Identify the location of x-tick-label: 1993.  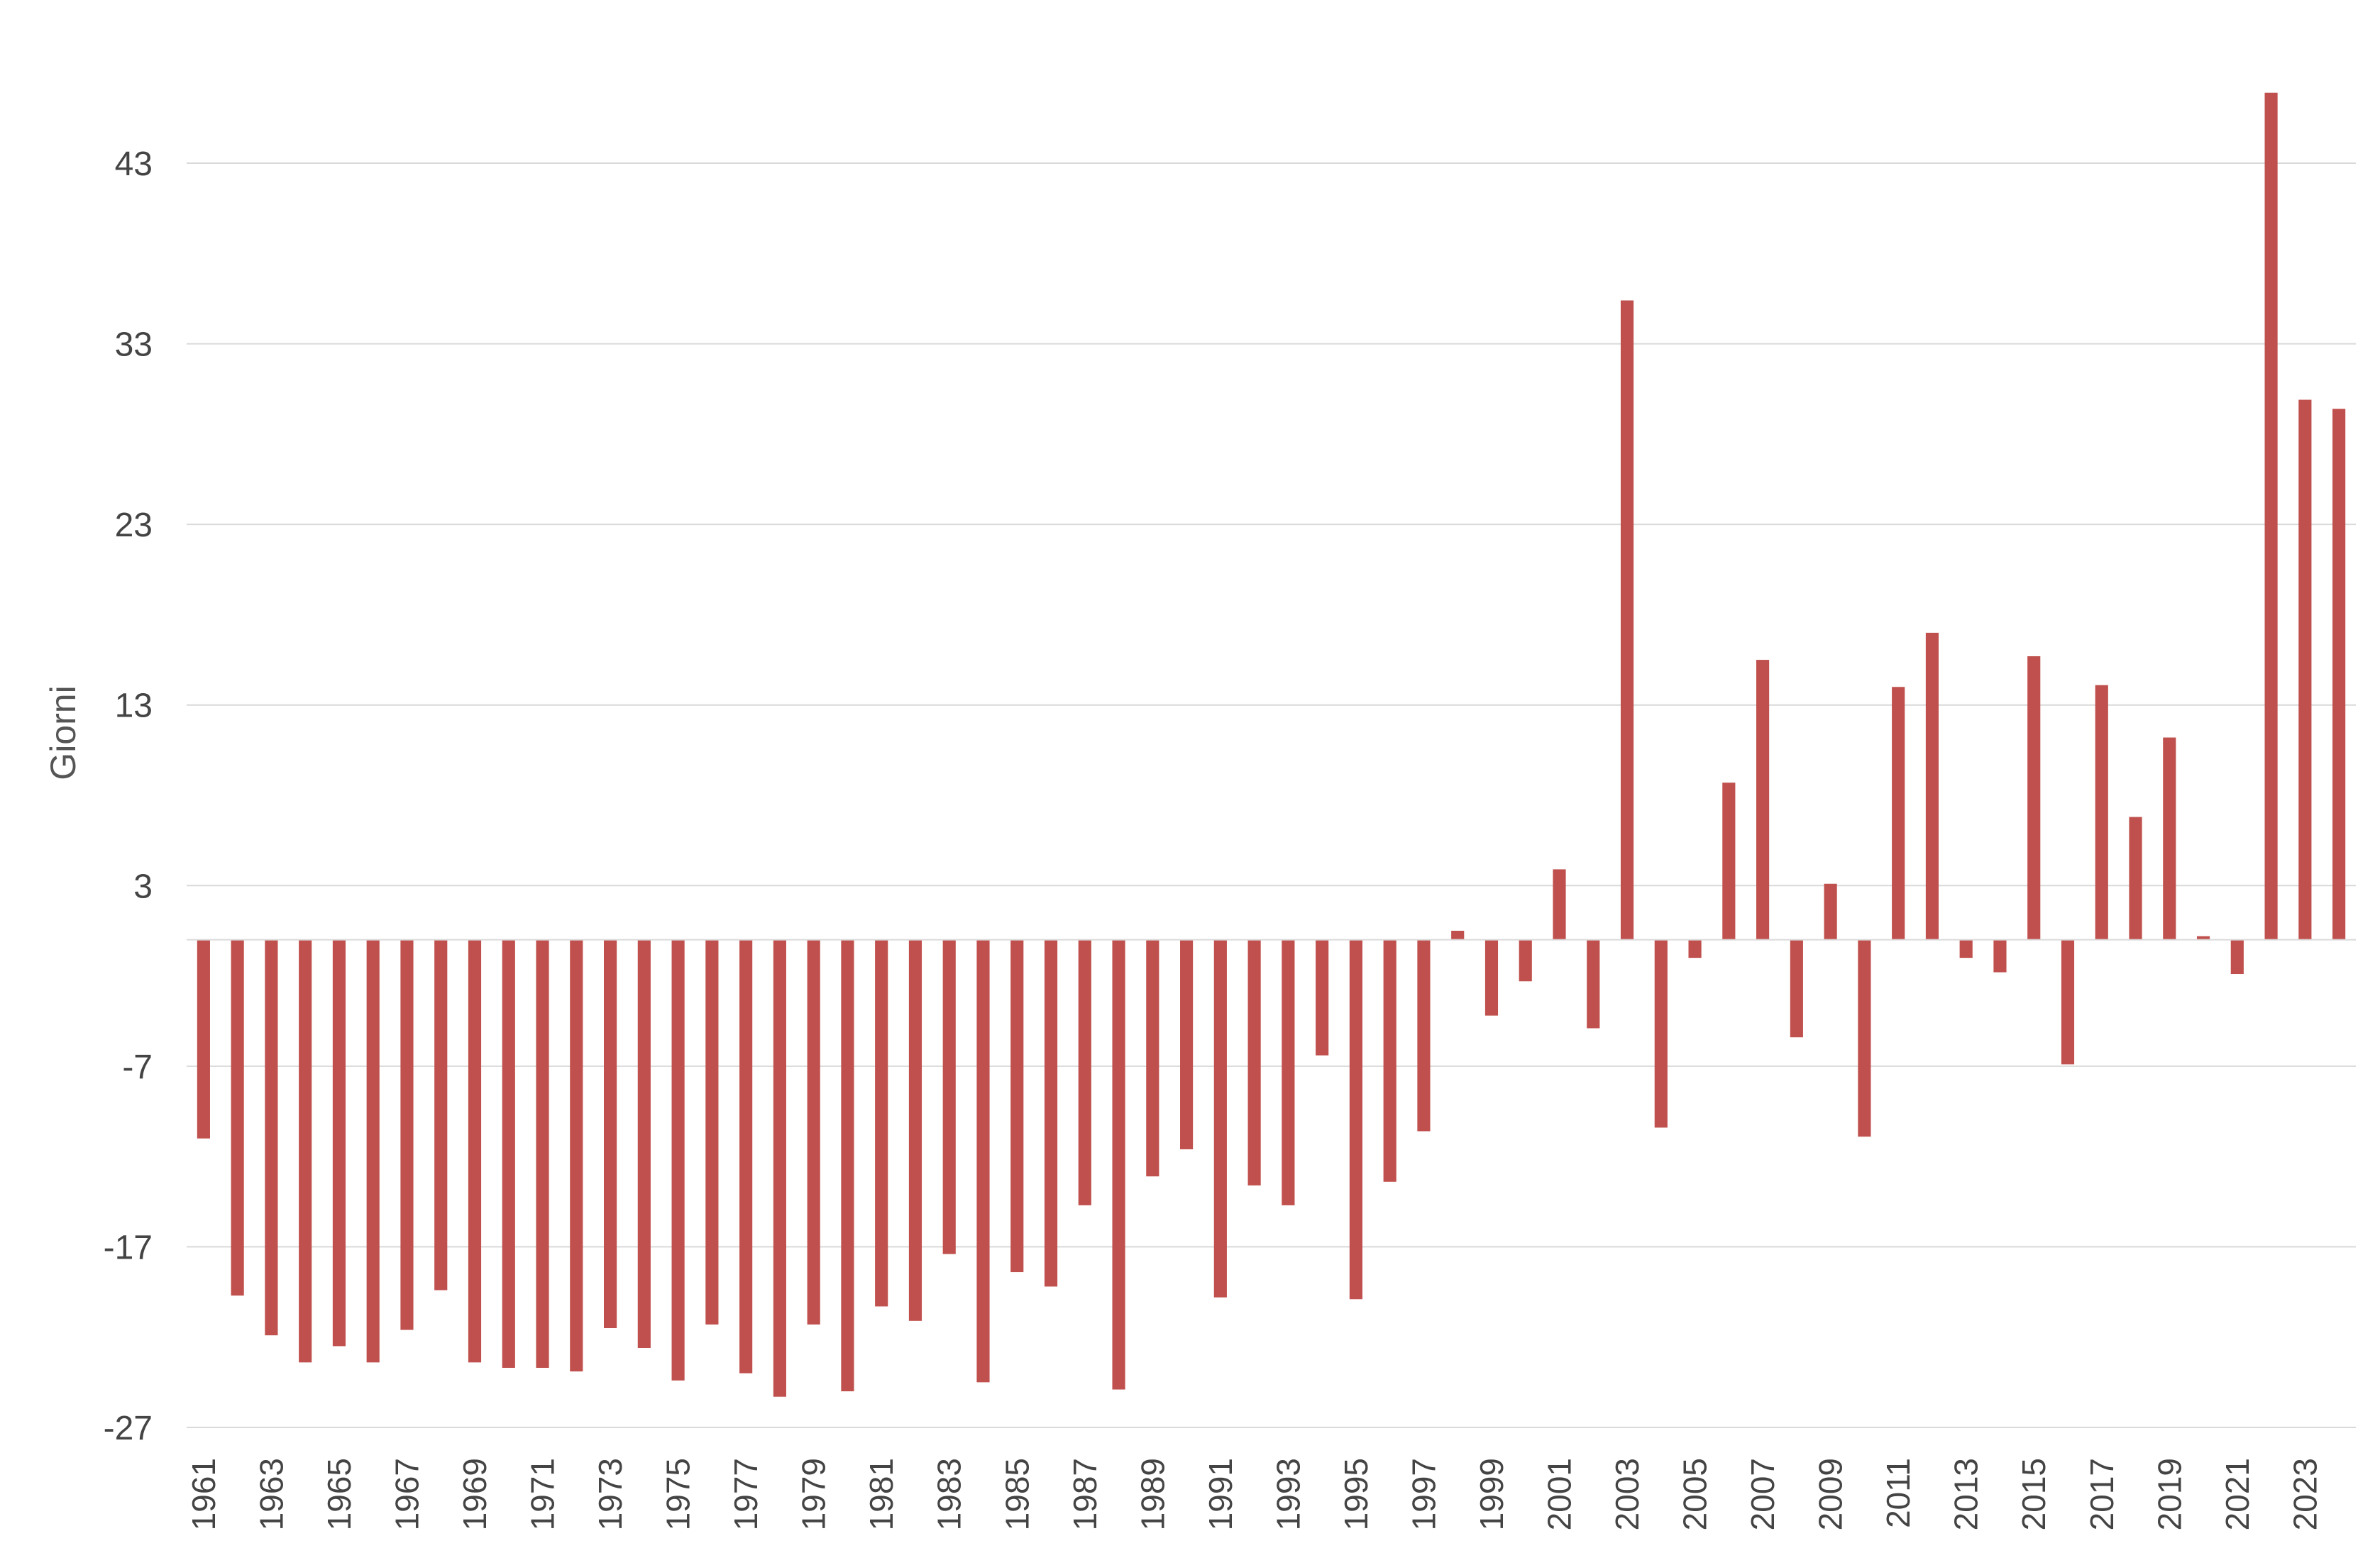
(1288, 1494).